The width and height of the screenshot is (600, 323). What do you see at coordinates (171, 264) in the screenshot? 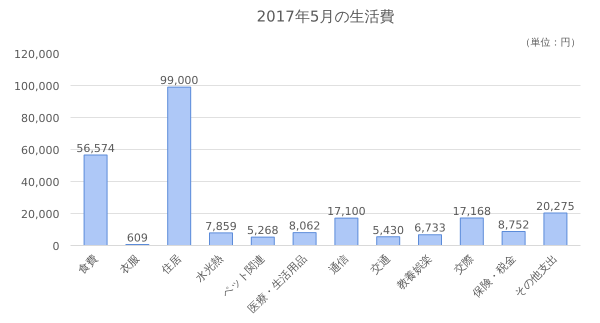
I see `x-tick-label: 住居` at bounding box center [171, 264].